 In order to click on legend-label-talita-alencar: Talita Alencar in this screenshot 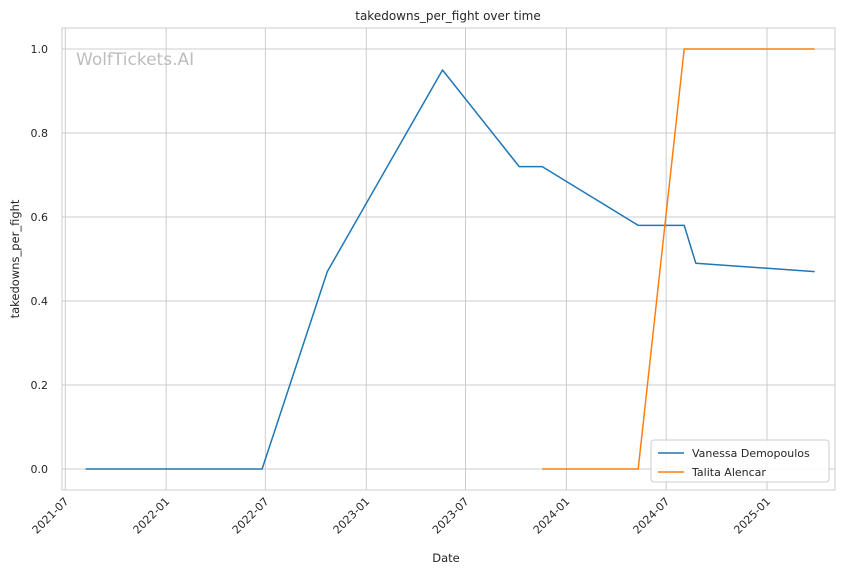, I will do `click(728, 472)`.